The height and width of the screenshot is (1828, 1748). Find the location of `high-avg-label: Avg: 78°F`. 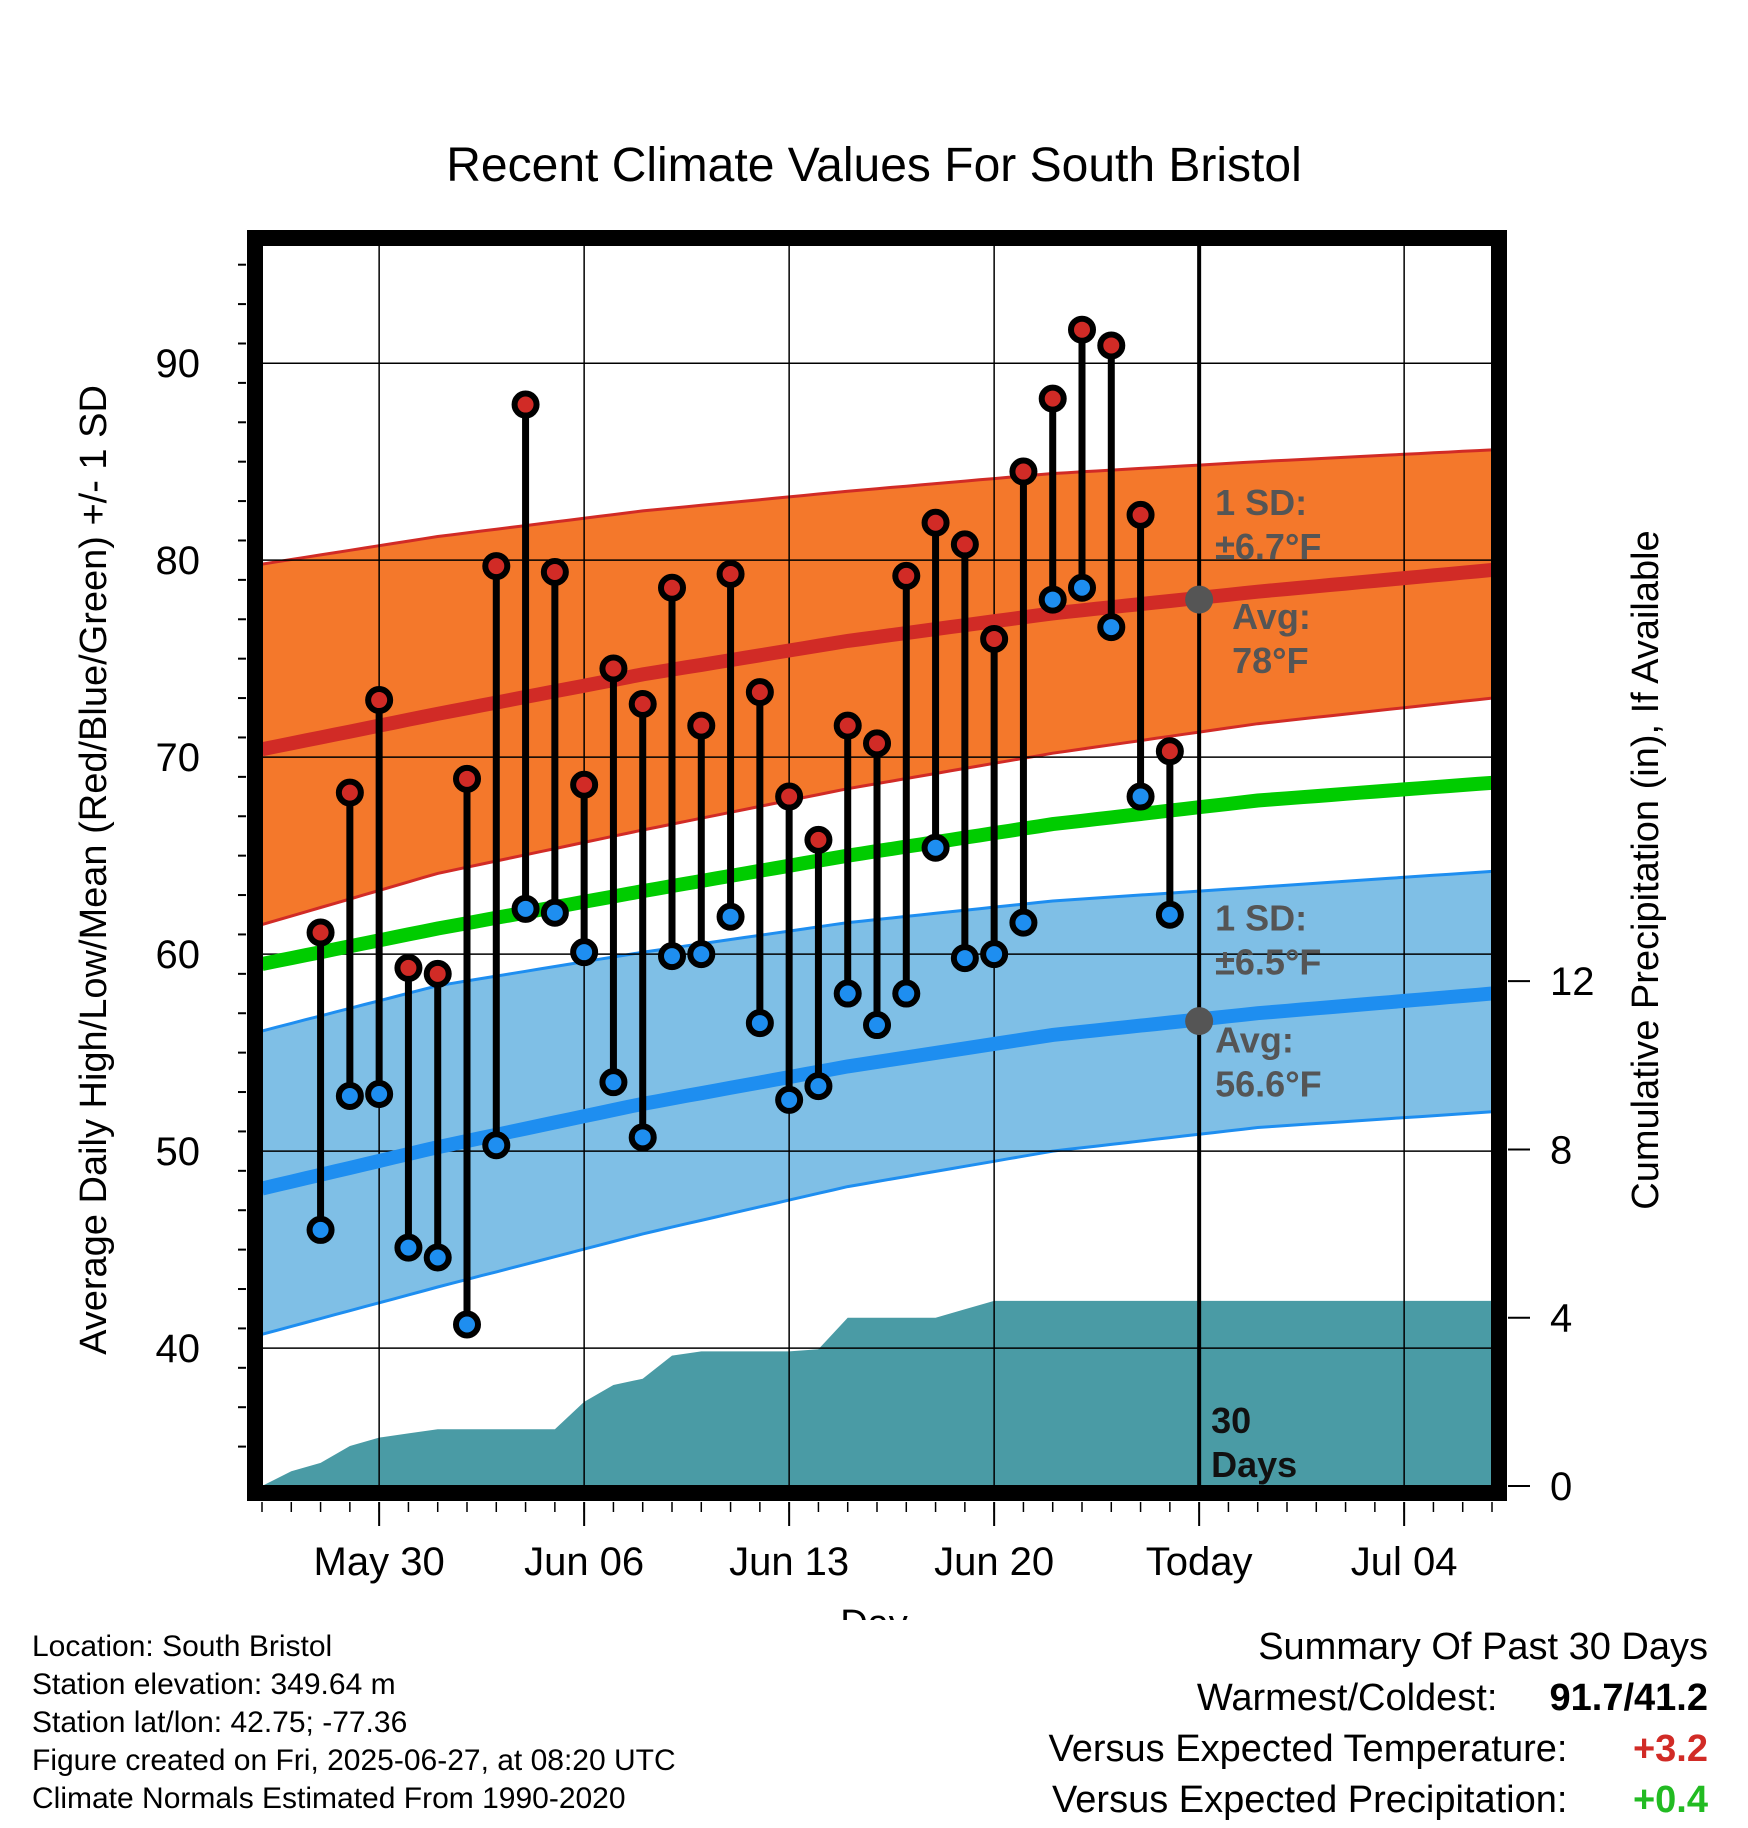

high-avg-label: Avg: 78°F is located at coordinates (1271, 638).